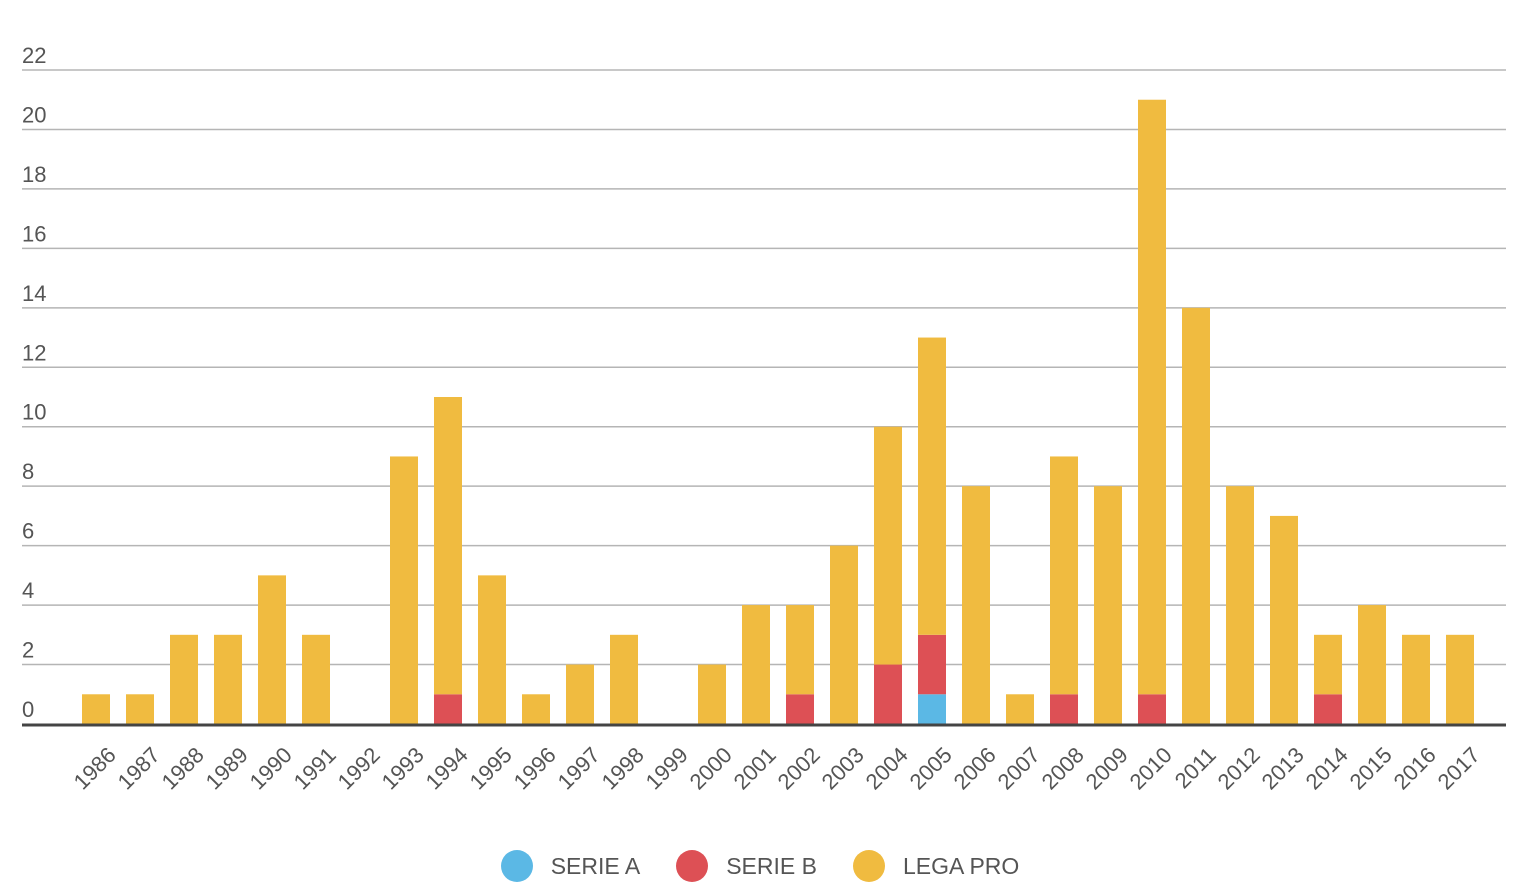 This screenshot has width=1534, height=892. What do you see at coordinates (1151, 768) in the screenshot?
I see `x-tick-label: 2010` at bounding box center [1151, 768].